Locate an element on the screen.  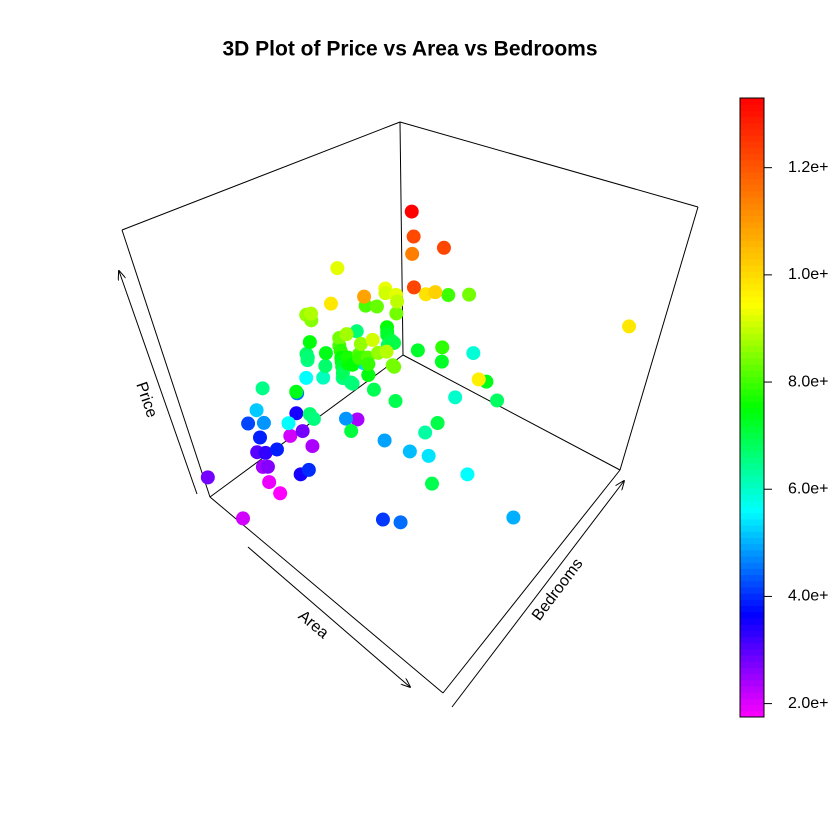
colorbar: 2.0e+ 4.0e+ 6.0e+ 8.0e+ 1.0e+ 1.2e+ is located at coordinates (783, 407).